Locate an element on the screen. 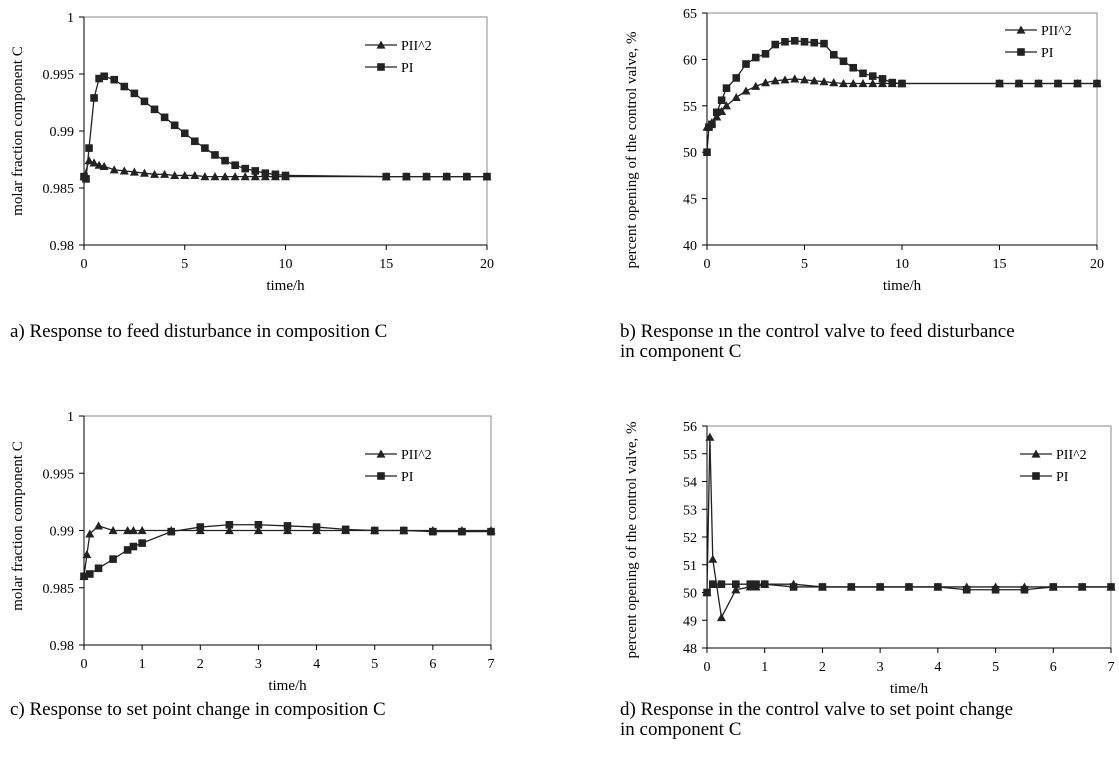 Image resolution: width=1119 pixels, height=771 pixels. series-pii2-d is located at coordinates (909, 527).